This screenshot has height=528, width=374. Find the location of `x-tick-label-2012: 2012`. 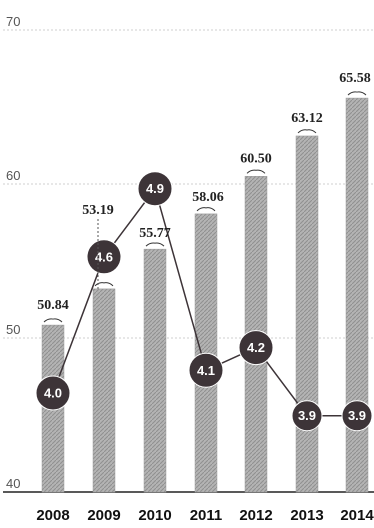

x-tick-label-2012: 2012 is located at coordinates (255, 515).